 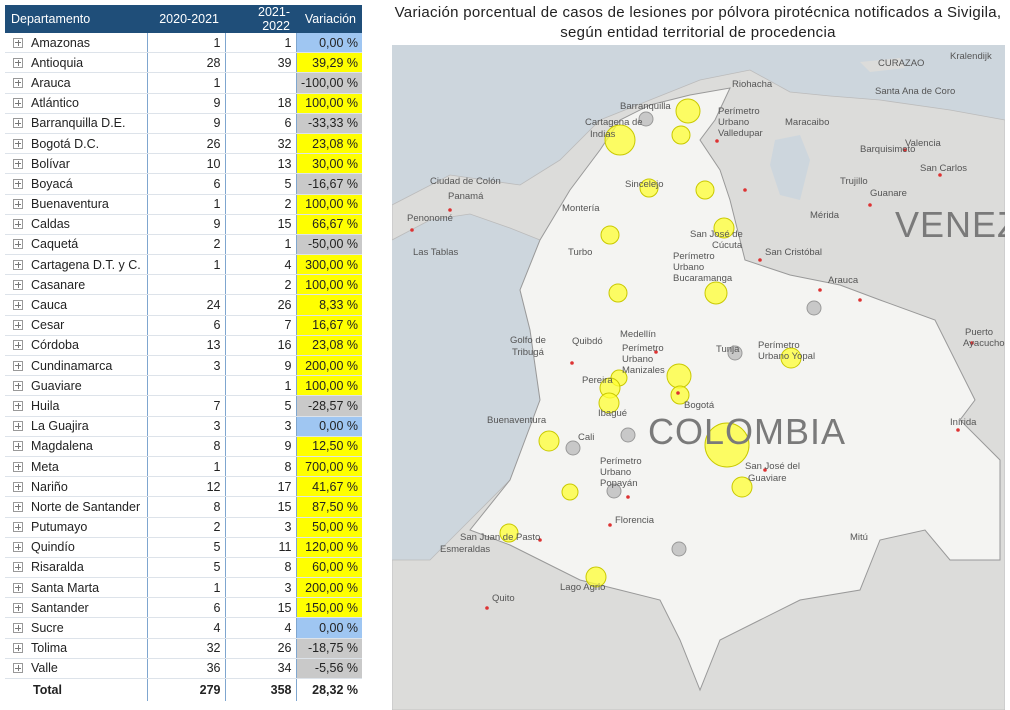 What do you see at coordinates (727, 245) in the screenshot?
I see `place-label: Cúcuta` at bounding box center [727, 245].